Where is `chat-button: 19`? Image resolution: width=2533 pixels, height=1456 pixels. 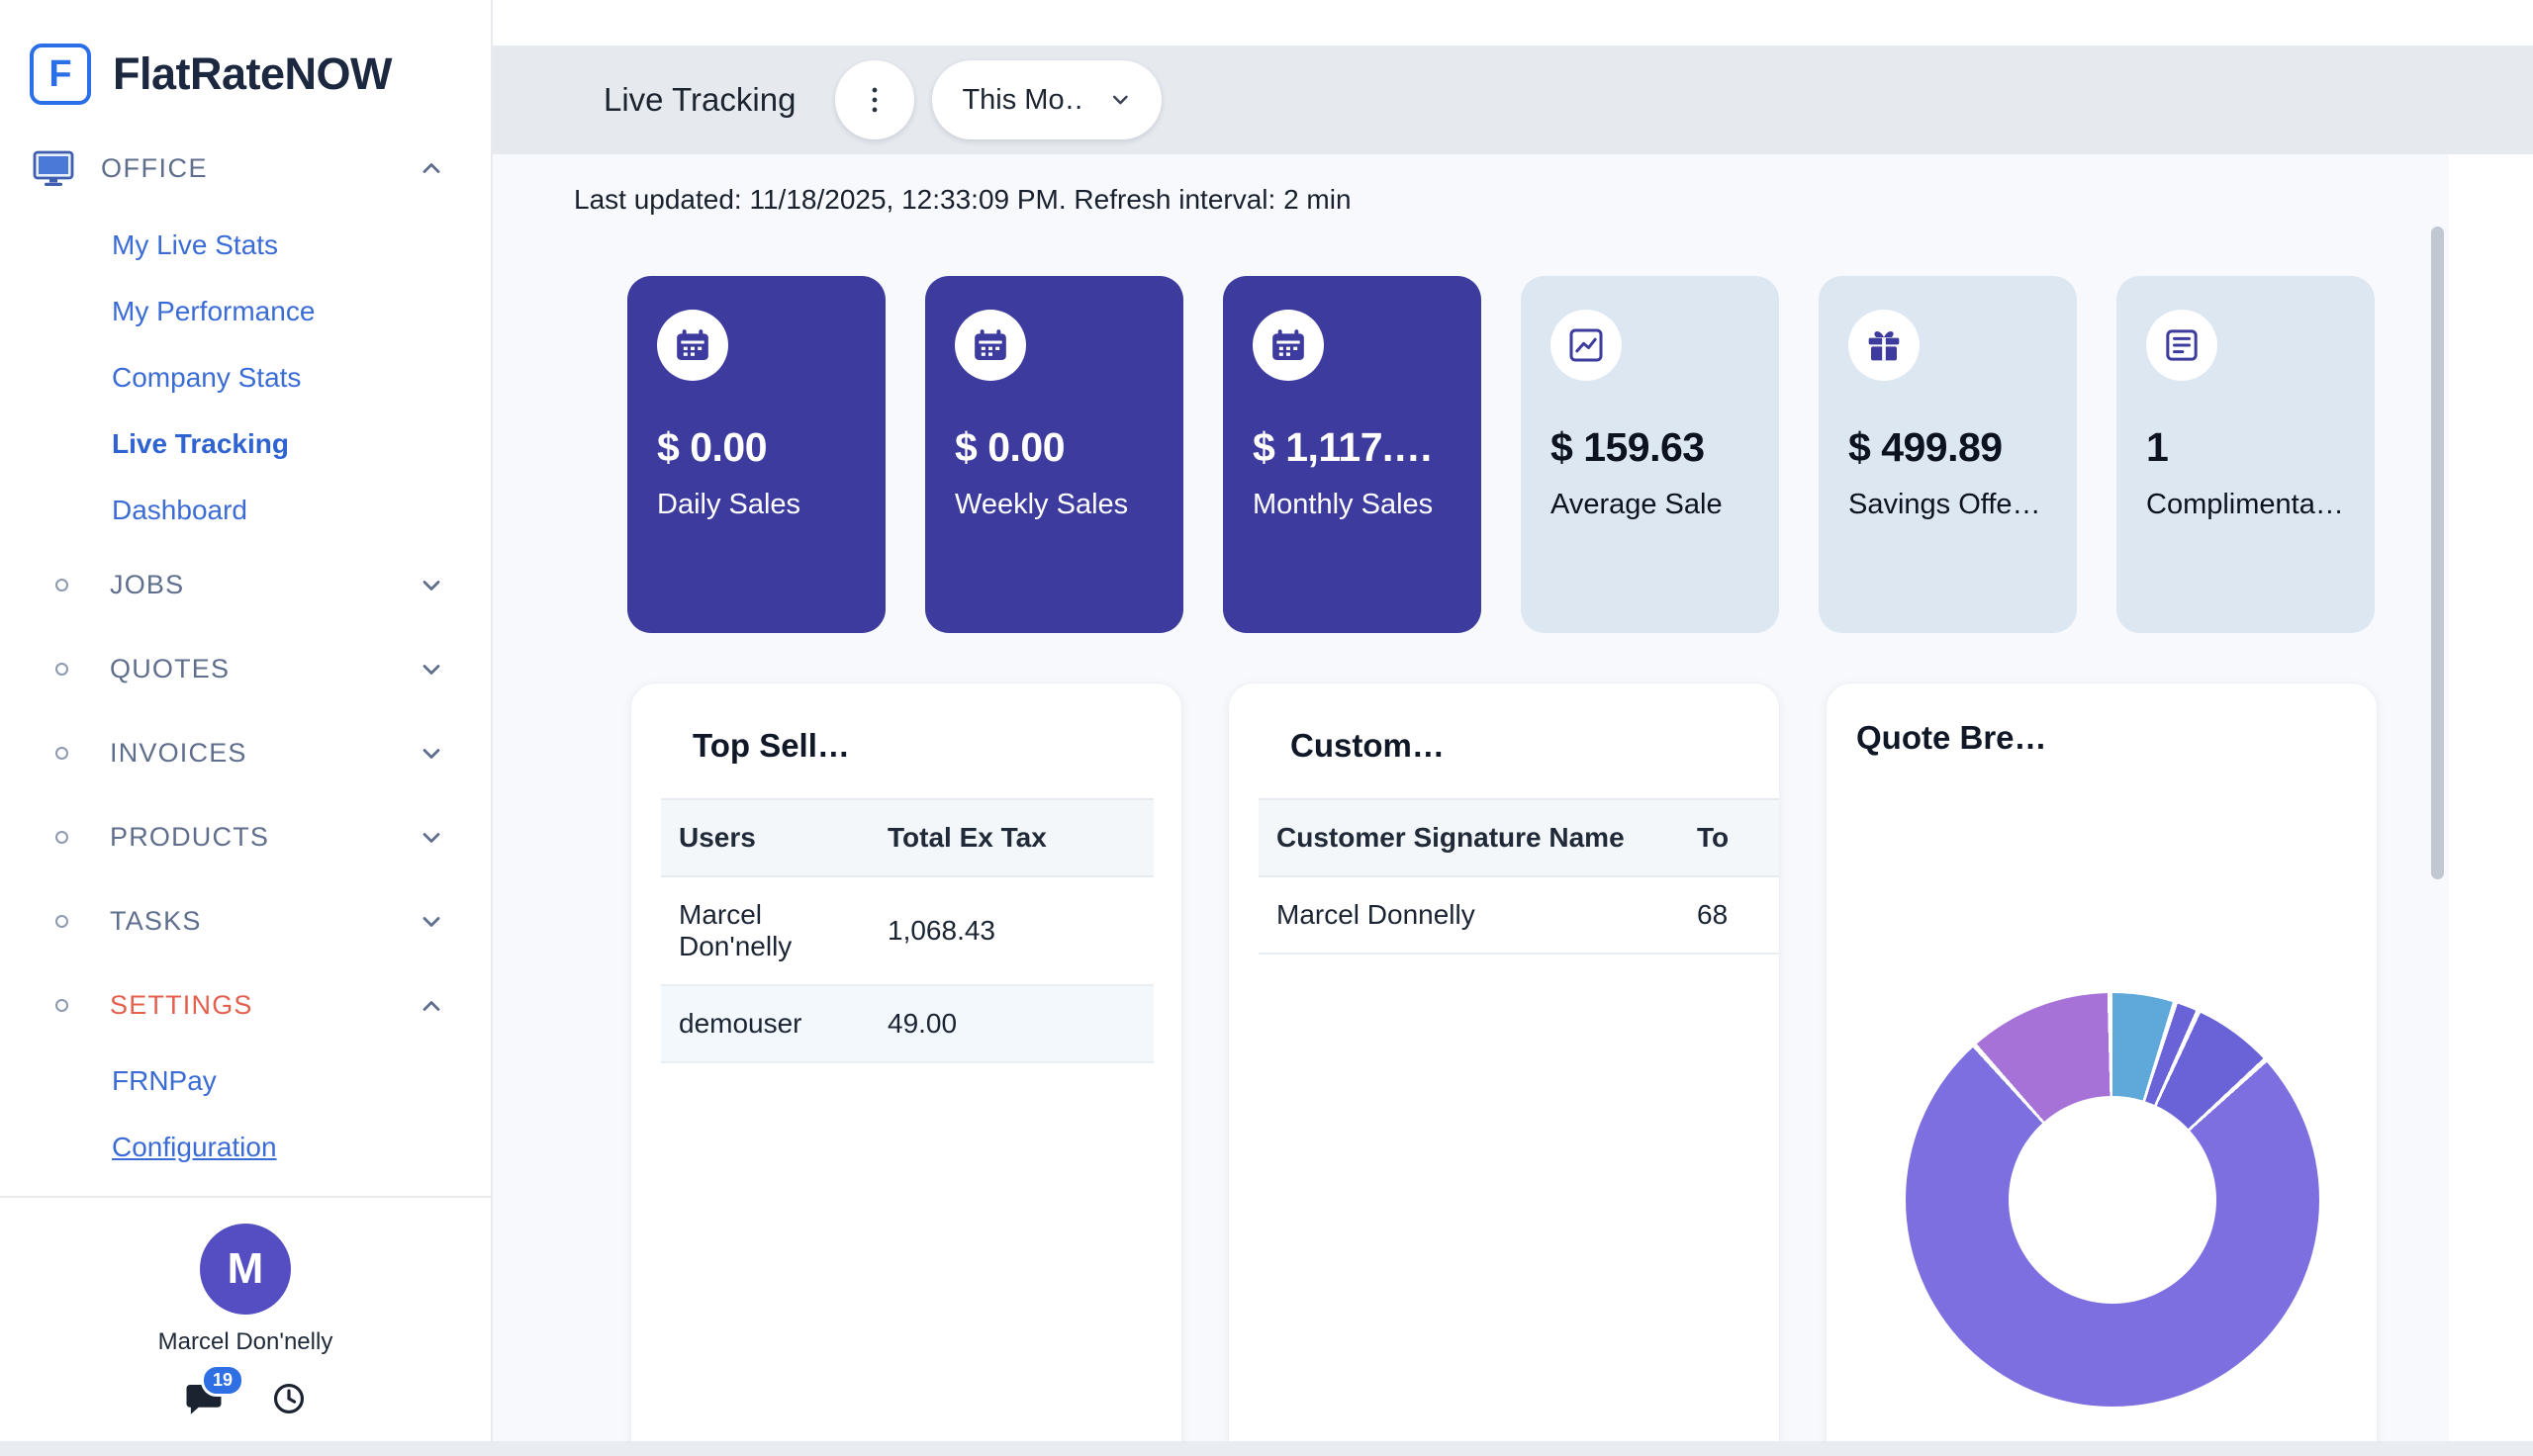
chat-button: 19 is located at coordinates (214, 1391).